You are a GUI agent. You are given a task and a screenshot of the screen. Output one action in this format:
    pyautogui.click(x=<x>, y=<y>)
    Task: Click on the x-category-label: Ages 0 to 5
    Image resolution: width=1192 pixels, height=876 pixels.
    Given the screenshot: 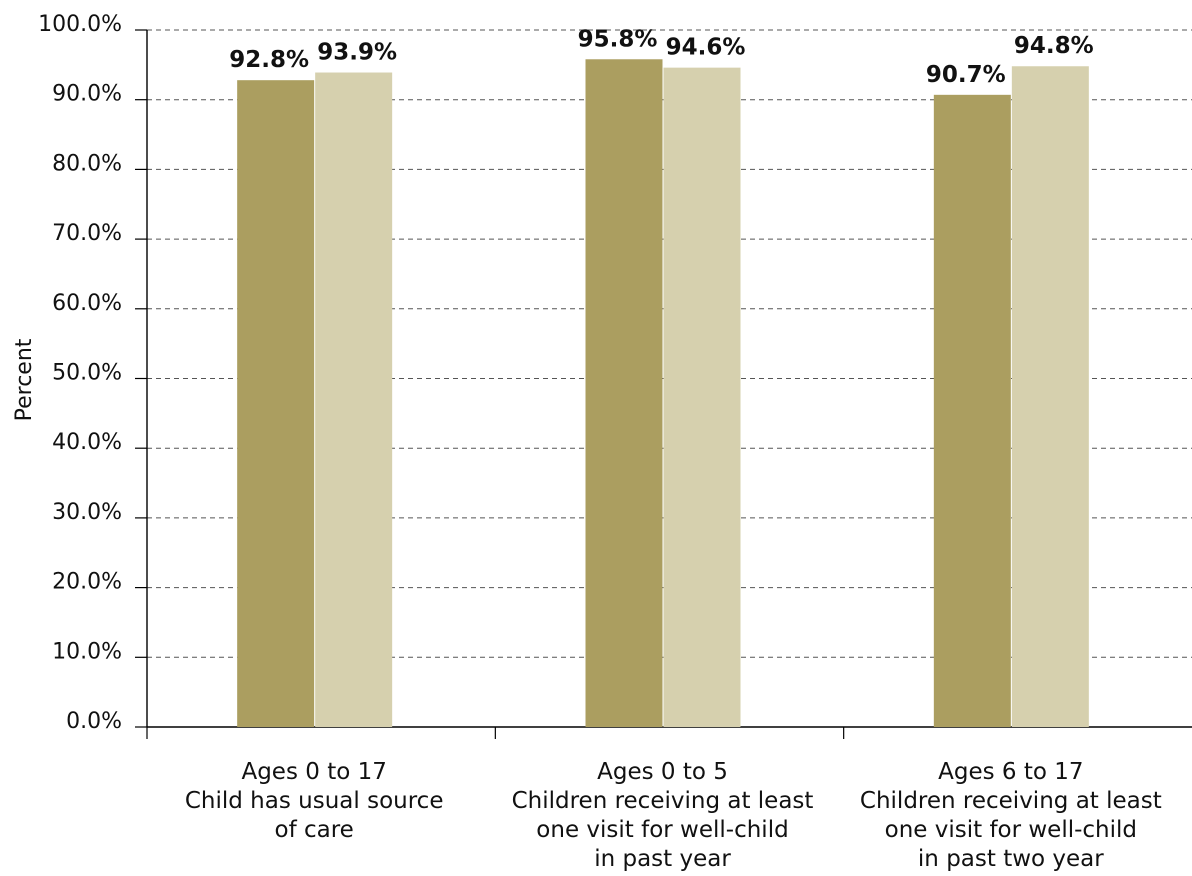 What is the action you would take?
    pyautogui.click(x=662, y=772)
    